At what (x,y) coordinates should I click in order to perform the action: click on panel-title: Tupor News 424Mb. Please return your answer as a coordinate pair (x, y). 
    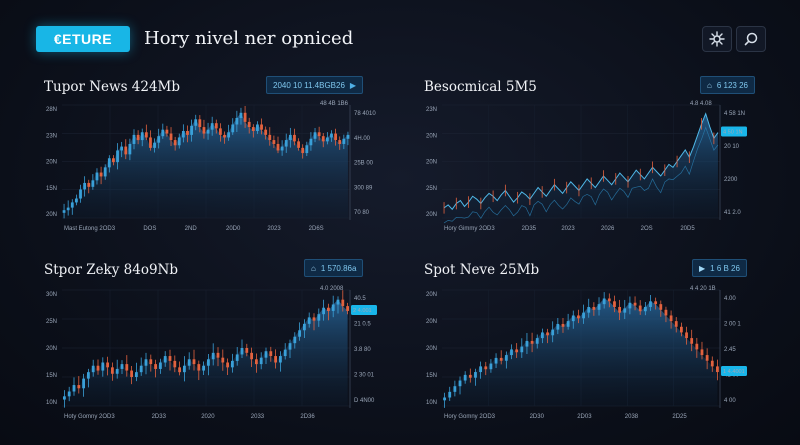
    Looking at the image, I should click on (112, 87).